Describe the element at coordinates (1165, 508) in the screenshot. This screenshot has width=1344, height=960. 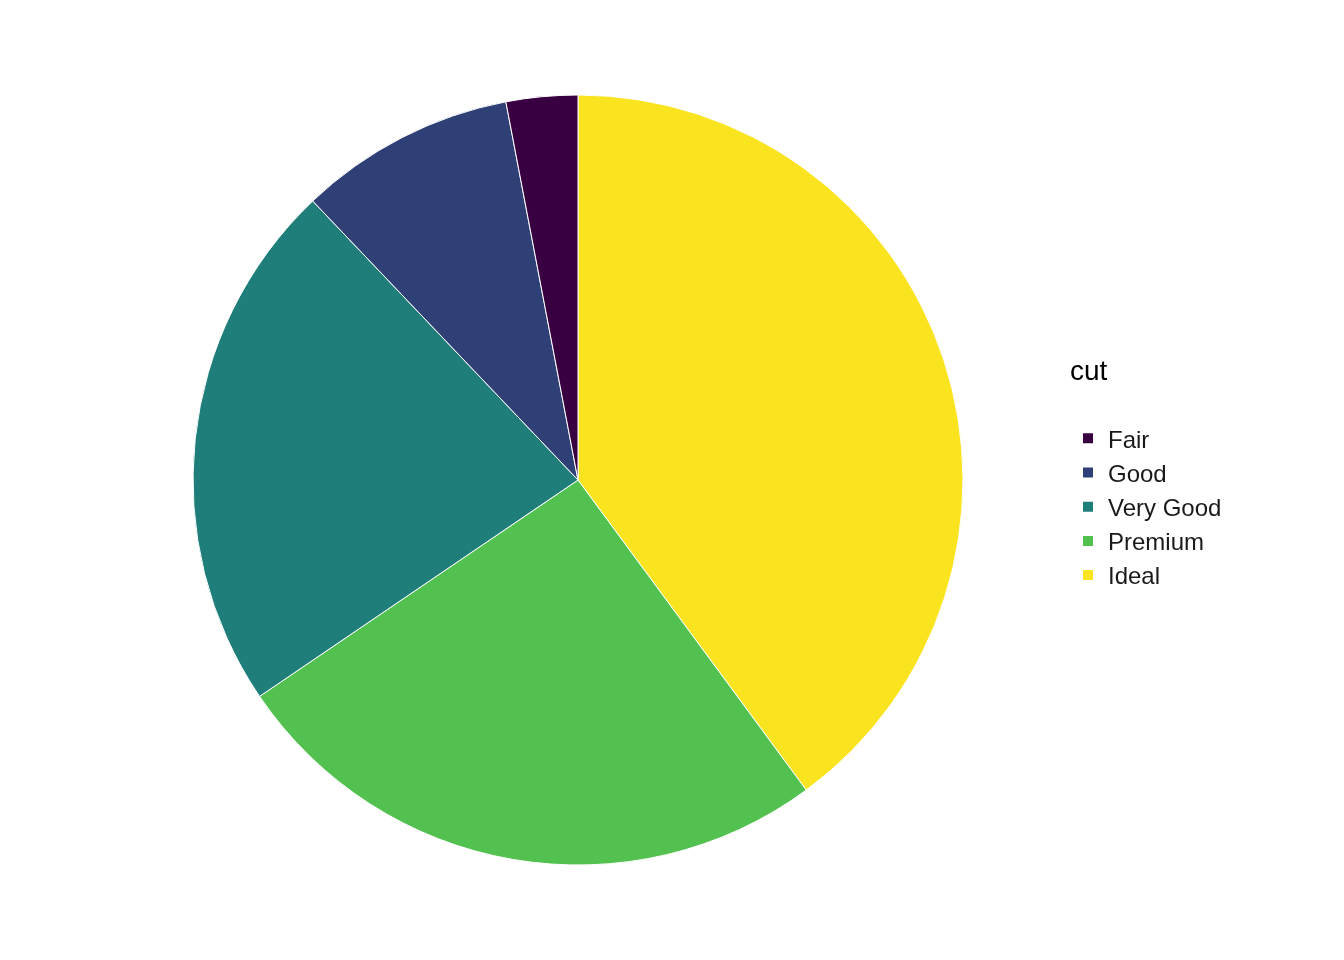
I see `legend-label: Very Good` at that location.